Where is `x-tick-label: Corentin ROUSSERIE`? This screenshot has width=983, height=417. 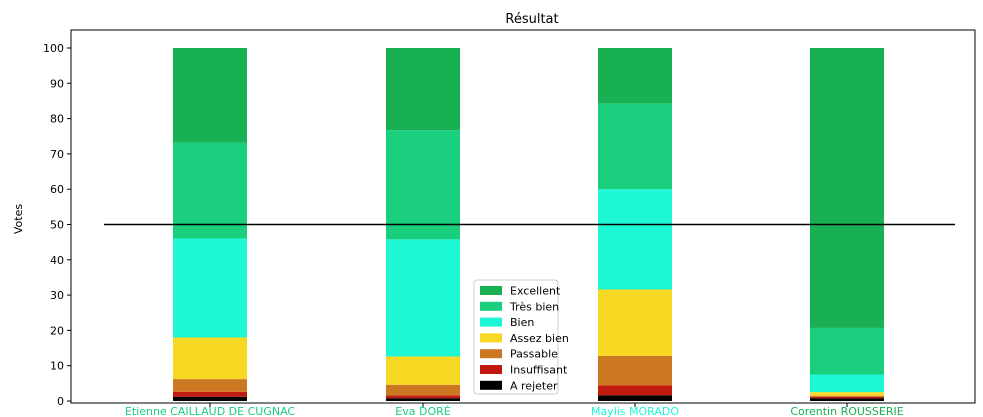
x-tick-label: Corentin ROUSSERIE is located at coordinates (846, 411).